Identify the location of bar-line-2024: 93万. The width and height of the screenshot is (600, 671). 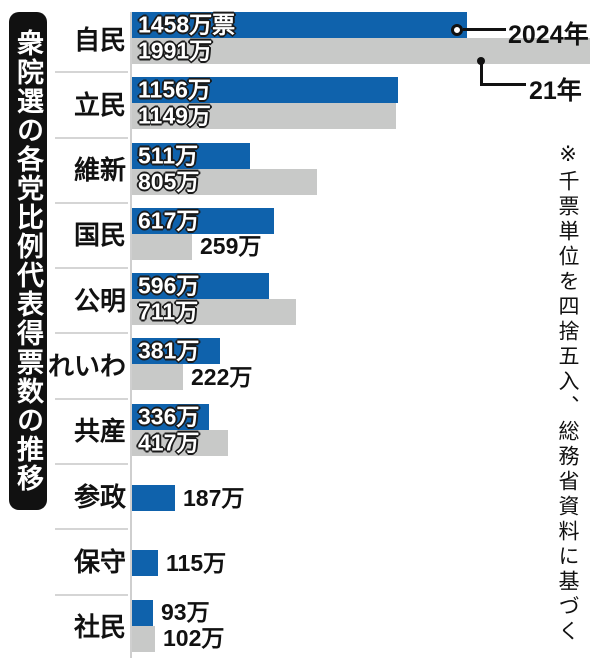
(178, 612).